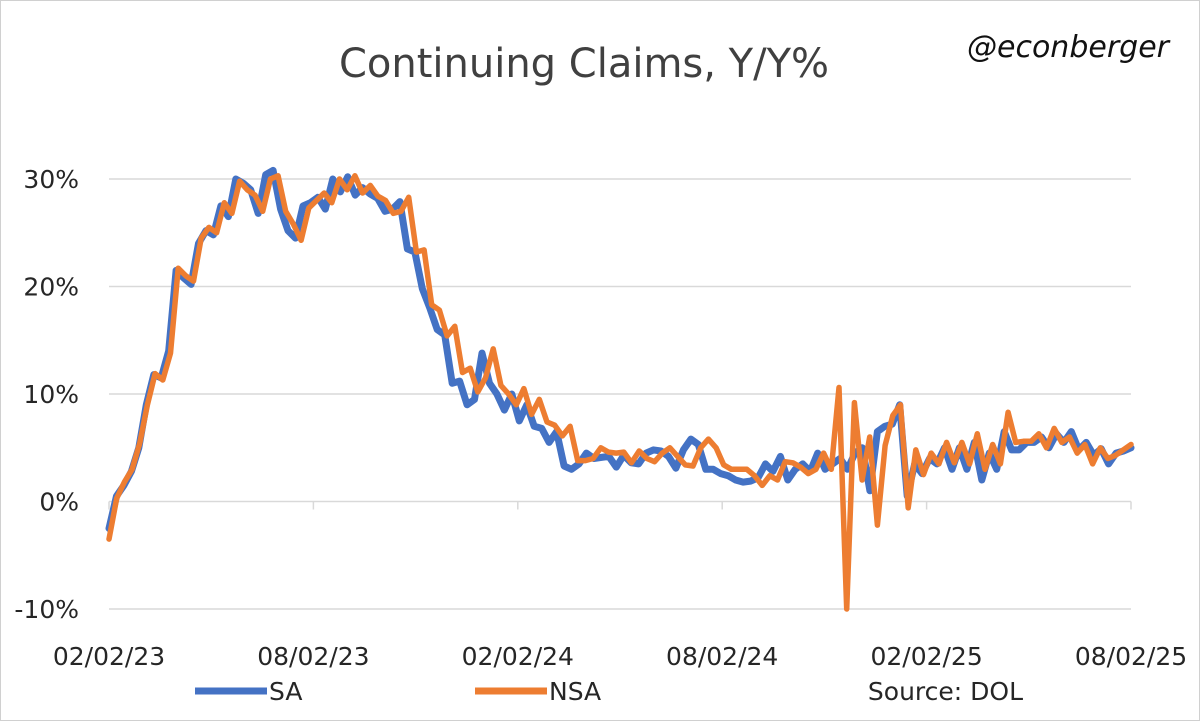  What do you see at coordinates (51, 394) in the screenshot?
I see `y-tick-label: 10%` at bounding box center [51, 394].